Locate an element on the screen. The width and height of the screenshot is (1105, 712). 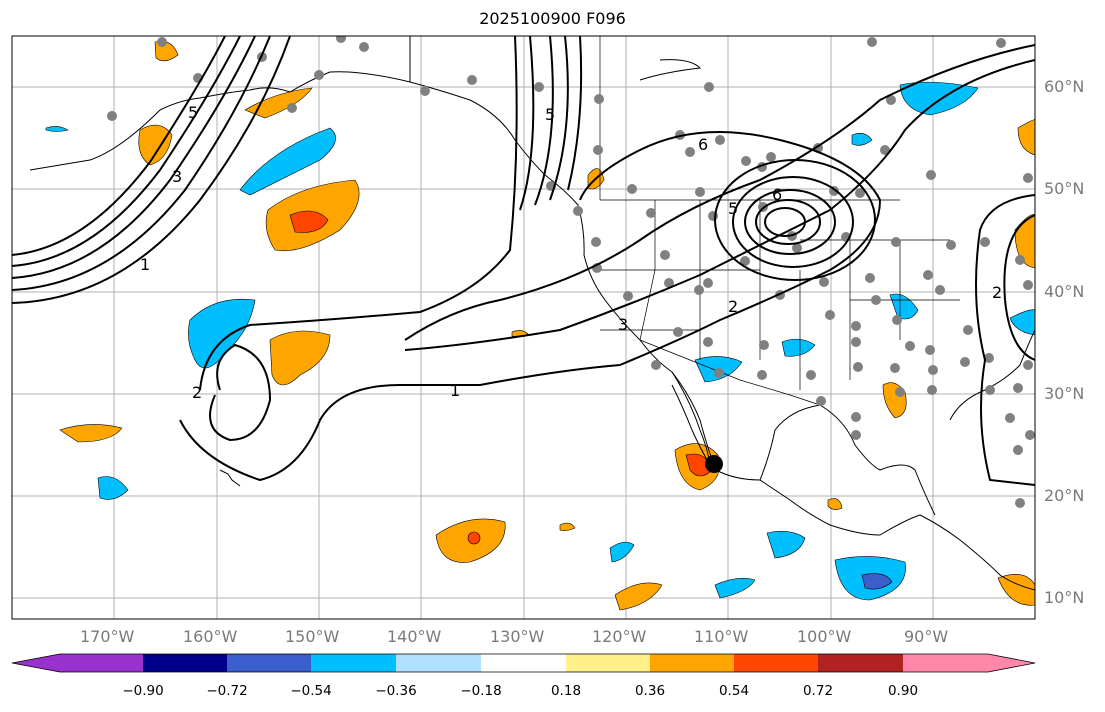
lon-label: 170°W is located at coordinates (107, 636).